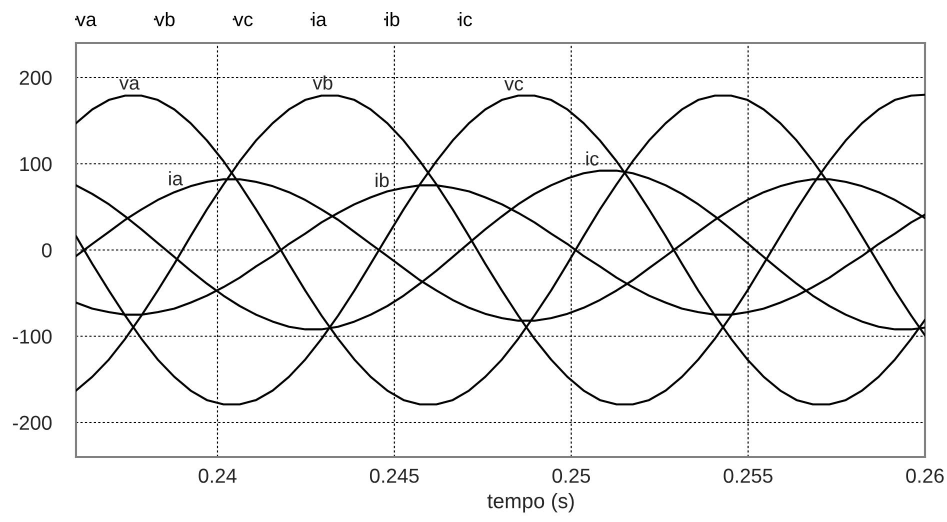  I want to click on y-tick-label: 200, so click(36, 77).